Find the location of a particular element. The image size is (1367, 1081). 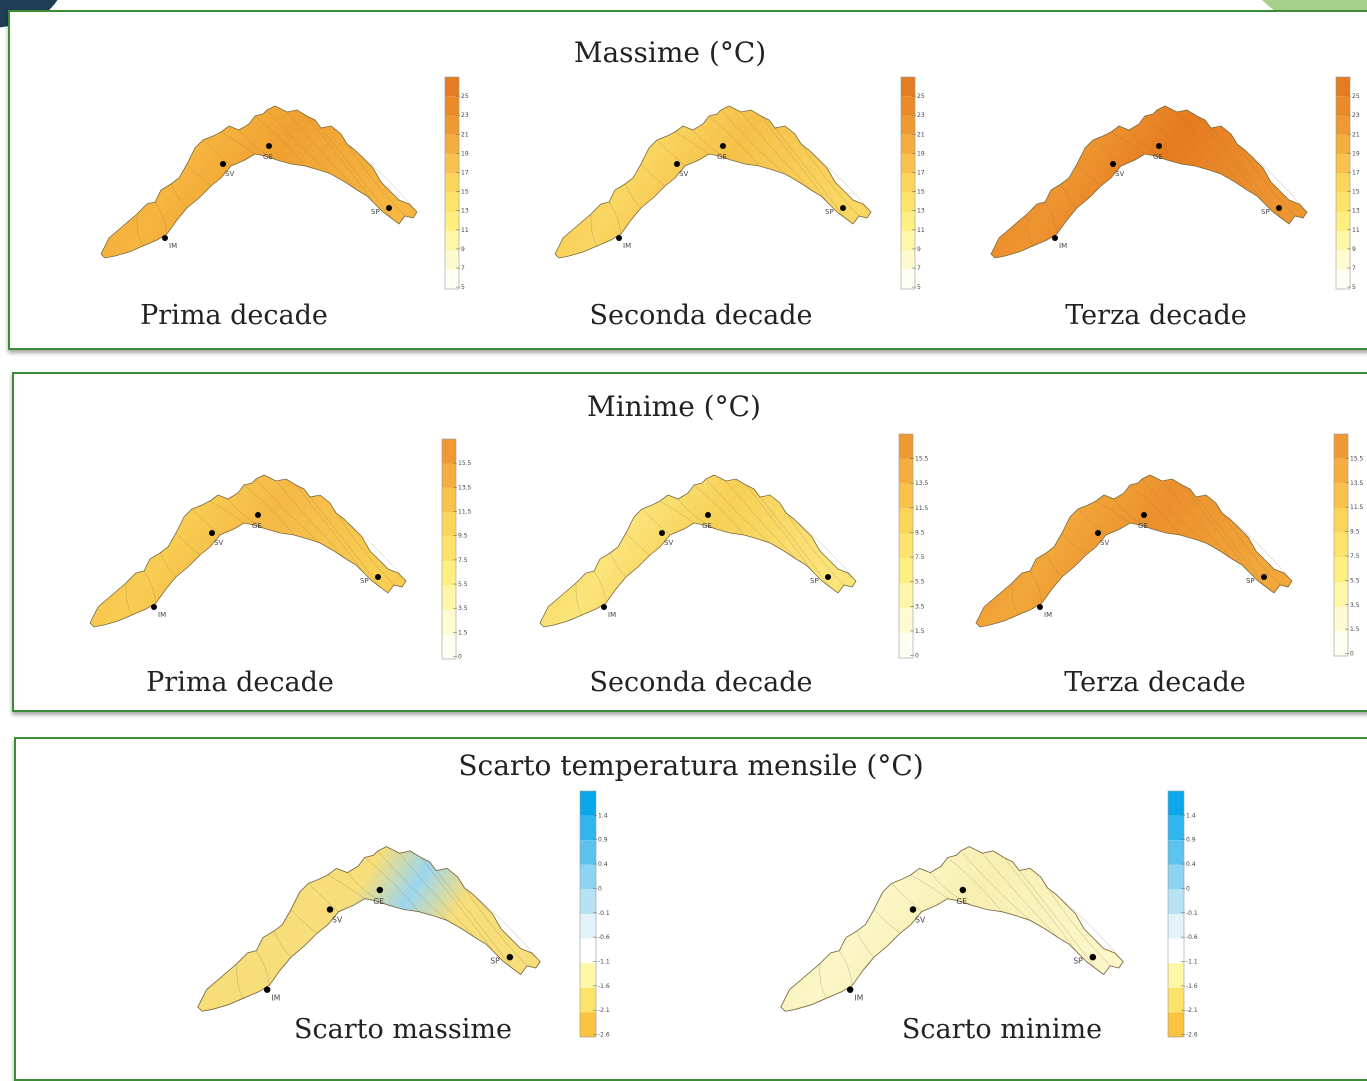

legend-tick-label: 13.5 is located at coordinates (1357, 483).